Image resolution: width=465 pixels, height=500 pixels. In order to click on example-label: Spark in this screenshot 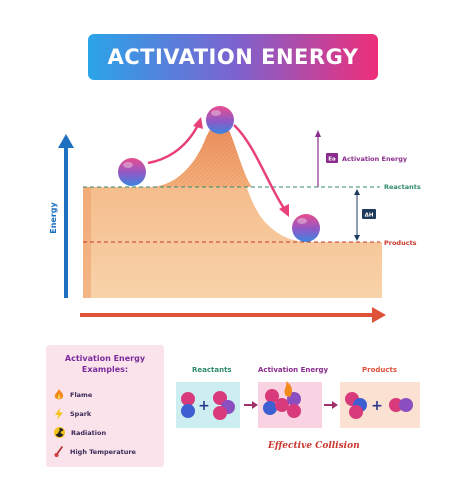, I will do `click(81, 414)`.